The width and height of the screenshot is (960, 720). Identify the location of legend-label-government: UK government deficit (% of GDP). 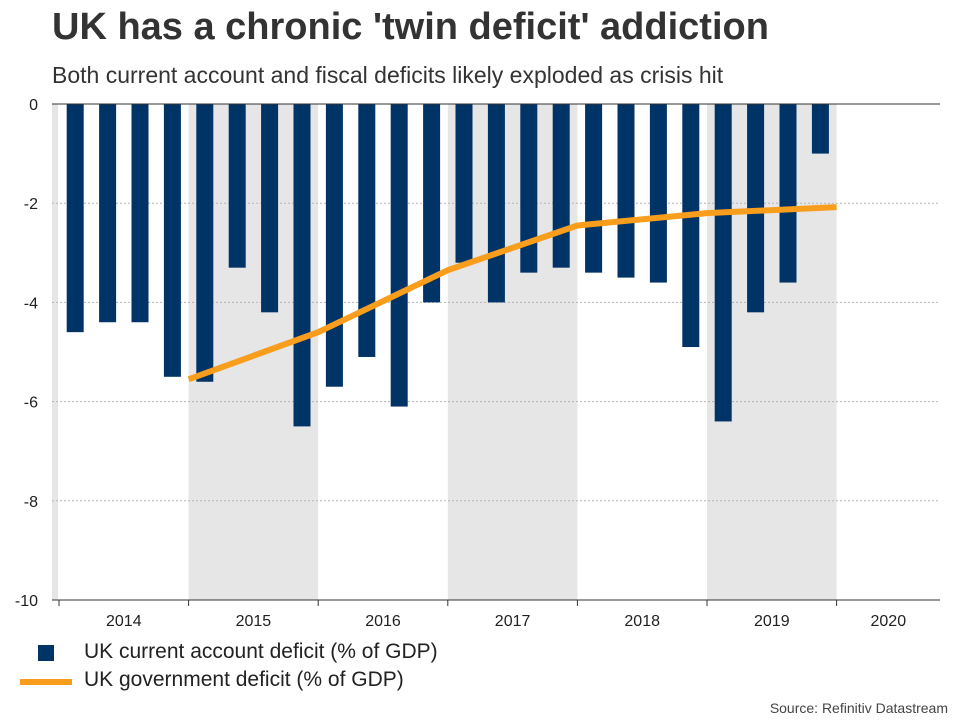
(244, 679).